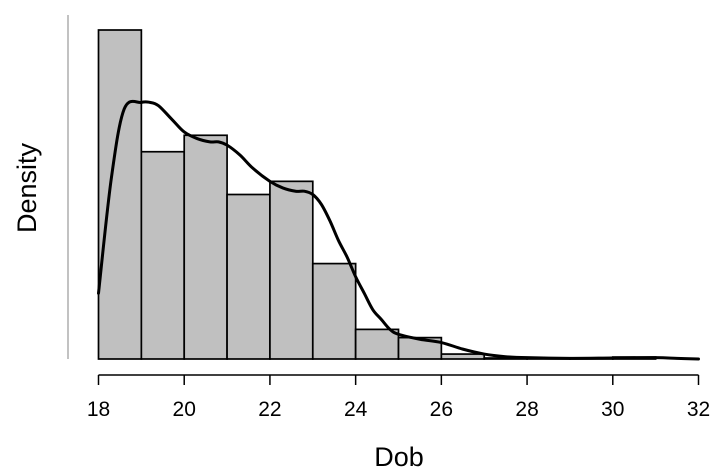 This screenshot has height=469, width=718. What do you see at coordinates (441, 409) in the screenshot?
I see `x-tick-label-26: 26` at bounding box center [441, 409].